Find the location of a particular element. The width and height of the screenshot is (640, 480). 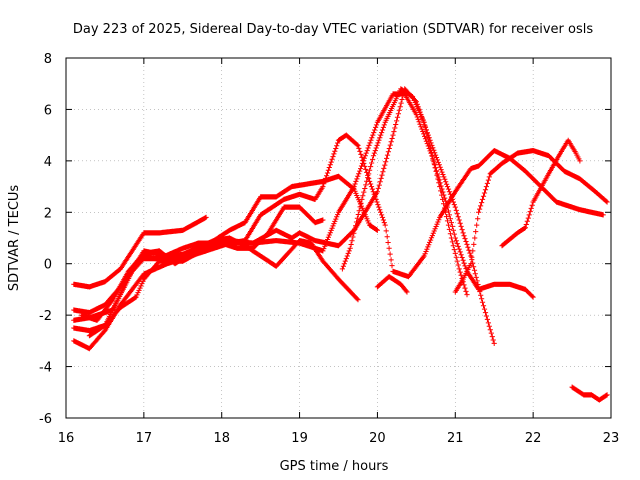

x-tick-label: 18 is located at coordinates (221, 438).